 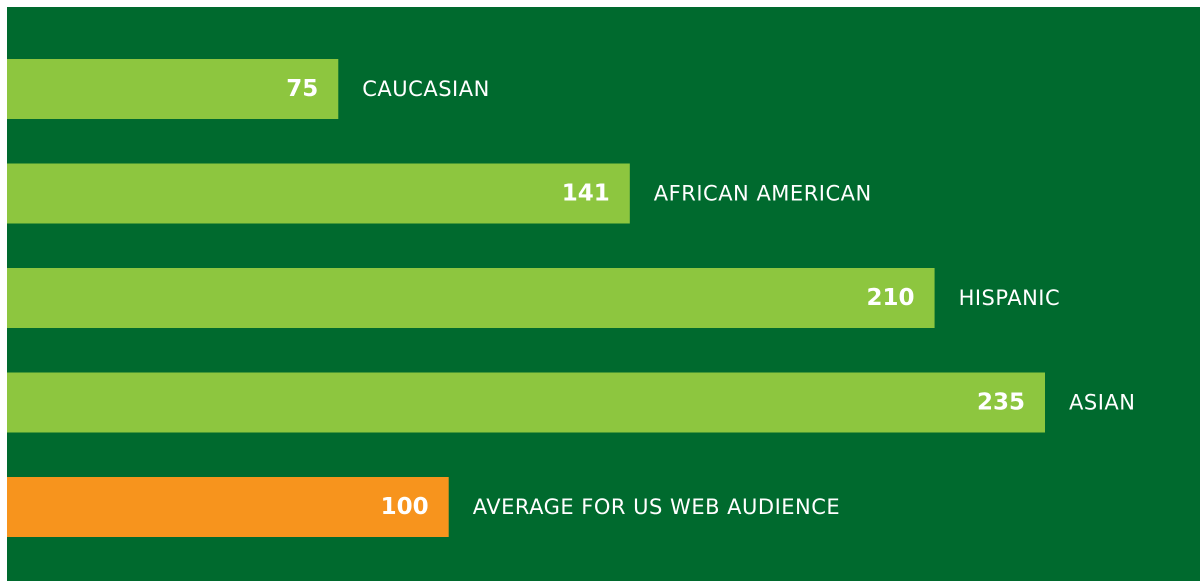 What do you see at coordinates (1102, 403) in the screenshot?
I see `category-label: ASIAN` at bounding box center [1102, 403].